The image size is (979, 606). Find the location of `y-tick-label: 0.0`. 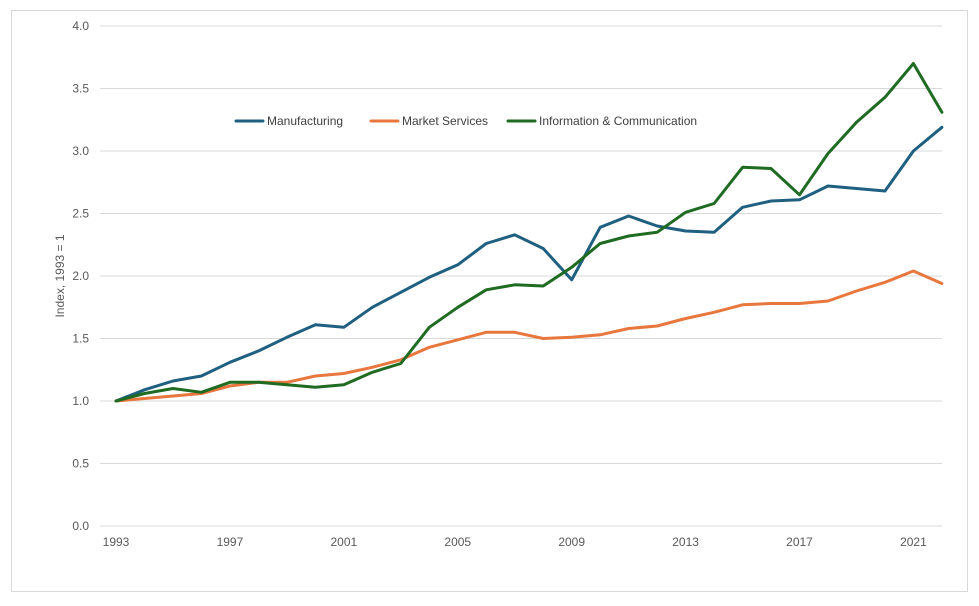

y-tick-label: 0.0 is located at coordinates (80, 526).